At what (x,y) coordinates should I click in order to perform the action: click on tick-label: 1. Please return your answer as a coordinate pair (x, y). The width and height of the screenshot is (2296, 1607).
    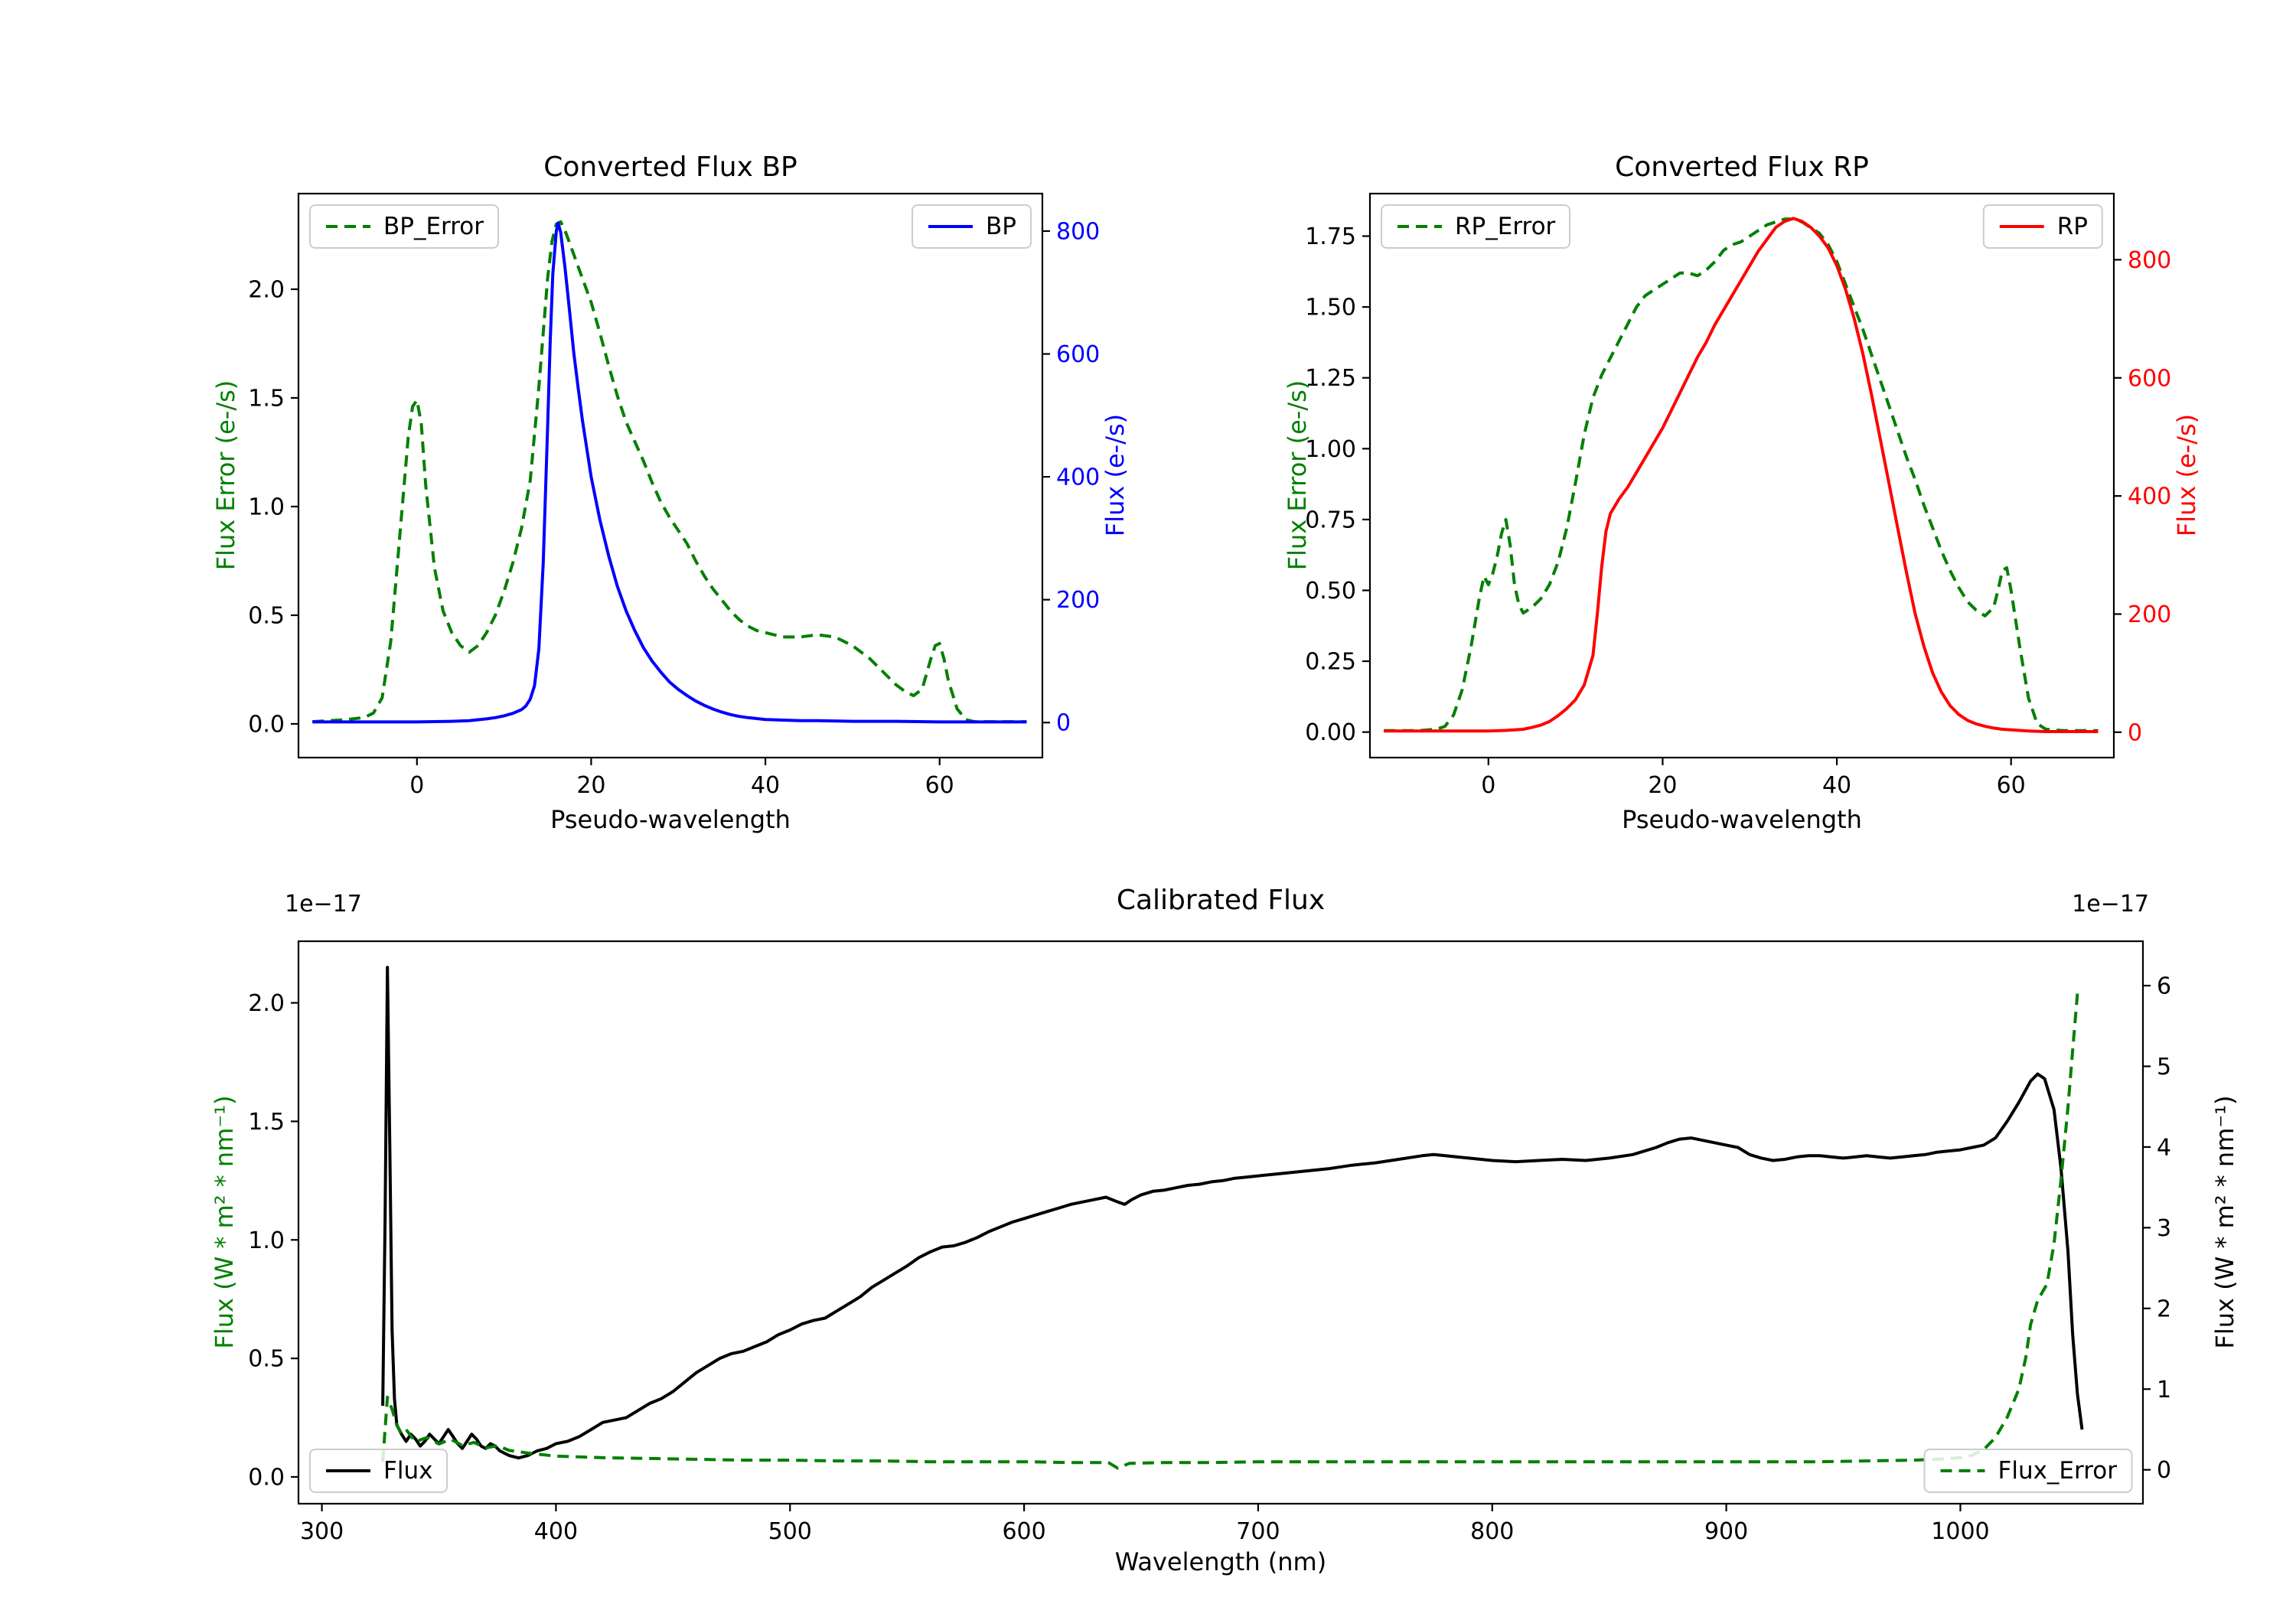
    Looking at the image, I should click on (2164, 1390).